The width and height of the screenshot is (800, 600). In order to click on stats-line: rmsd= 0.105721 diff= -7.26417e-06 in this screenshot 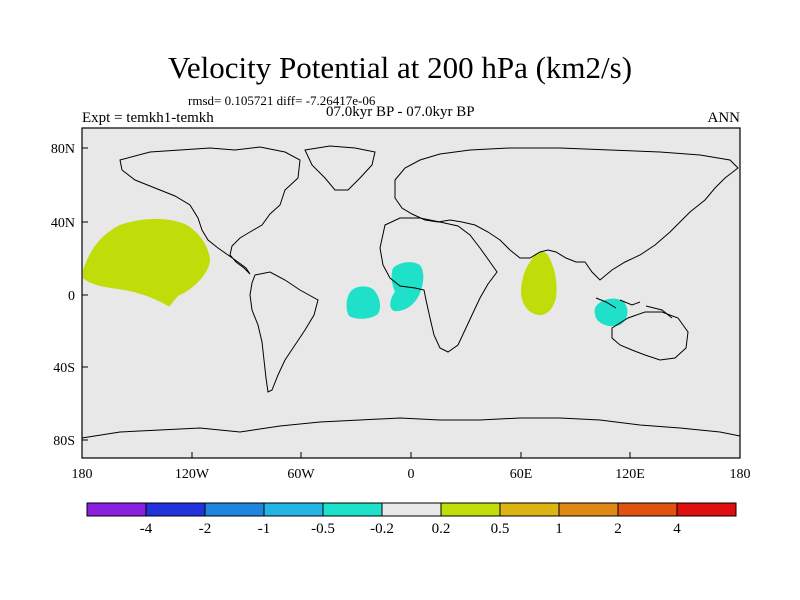, I will do `click(282, 100)`.